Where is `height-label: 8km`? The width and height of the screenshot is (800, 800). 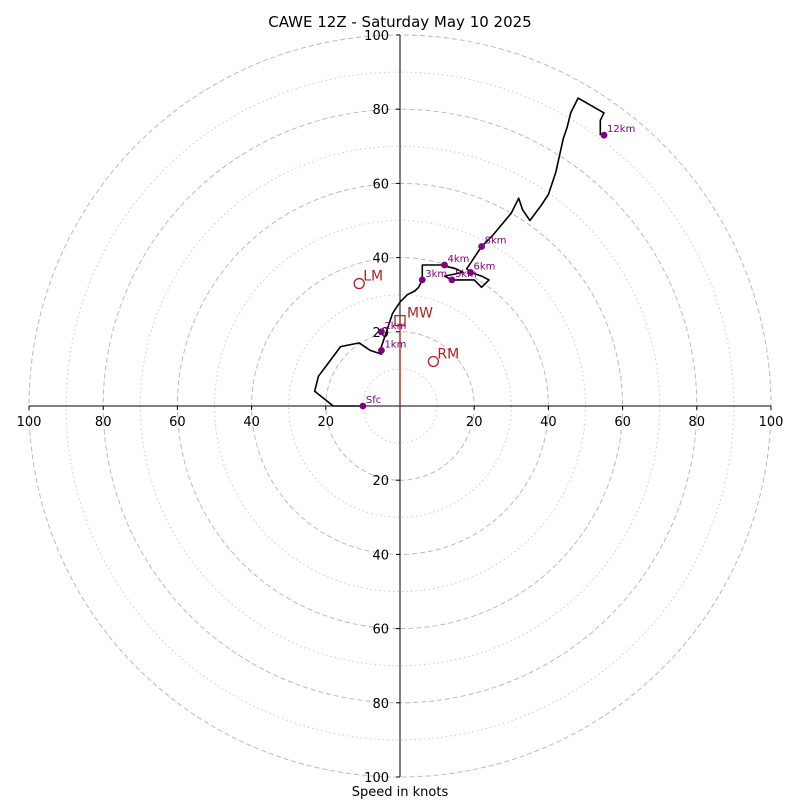
height-label: 8km is located at coordinates (496, 240).